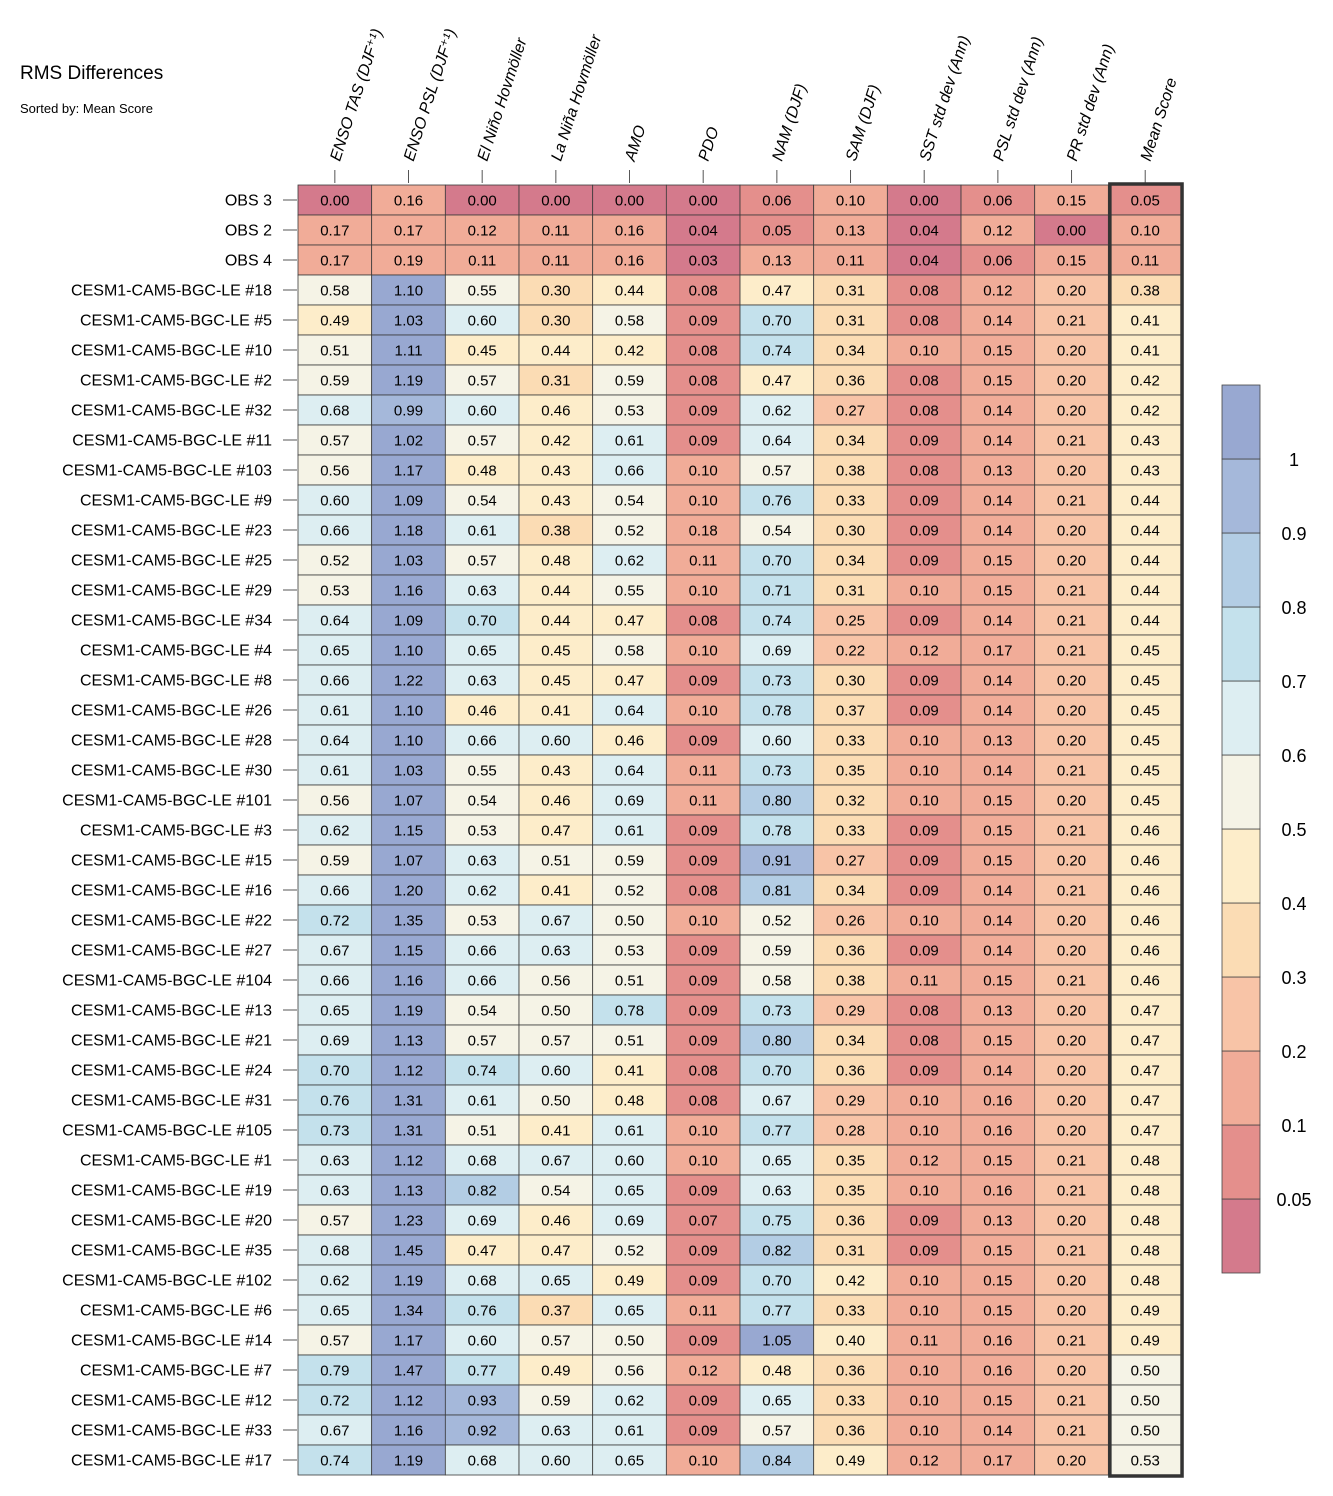 The height and width of the screenshot is (1496, 1333). Describe the element at coordinates (482, 1041) in the screenshot. I see `cell-value: 0.57` at that location.